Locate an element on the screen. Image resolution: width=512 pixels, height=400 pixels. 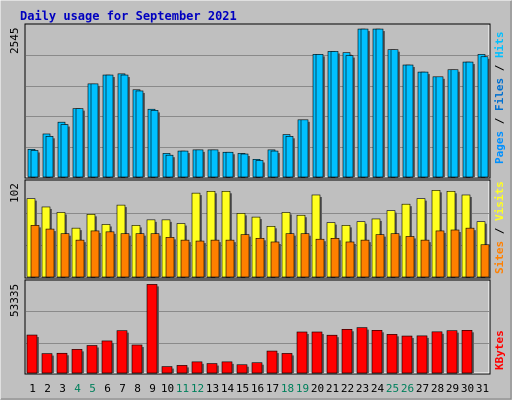
x-tick-day-24: 24 is located at coordinates (378, 388).